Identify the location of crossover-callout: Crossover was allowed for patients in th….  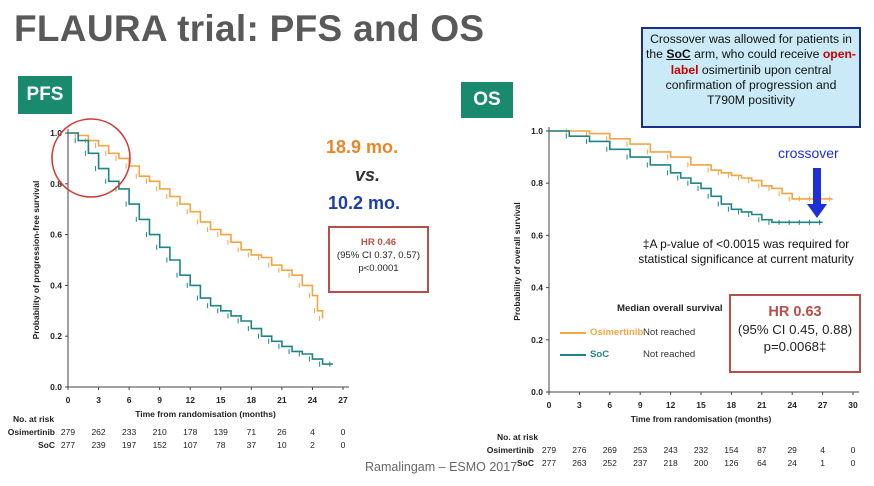
(751, 77).